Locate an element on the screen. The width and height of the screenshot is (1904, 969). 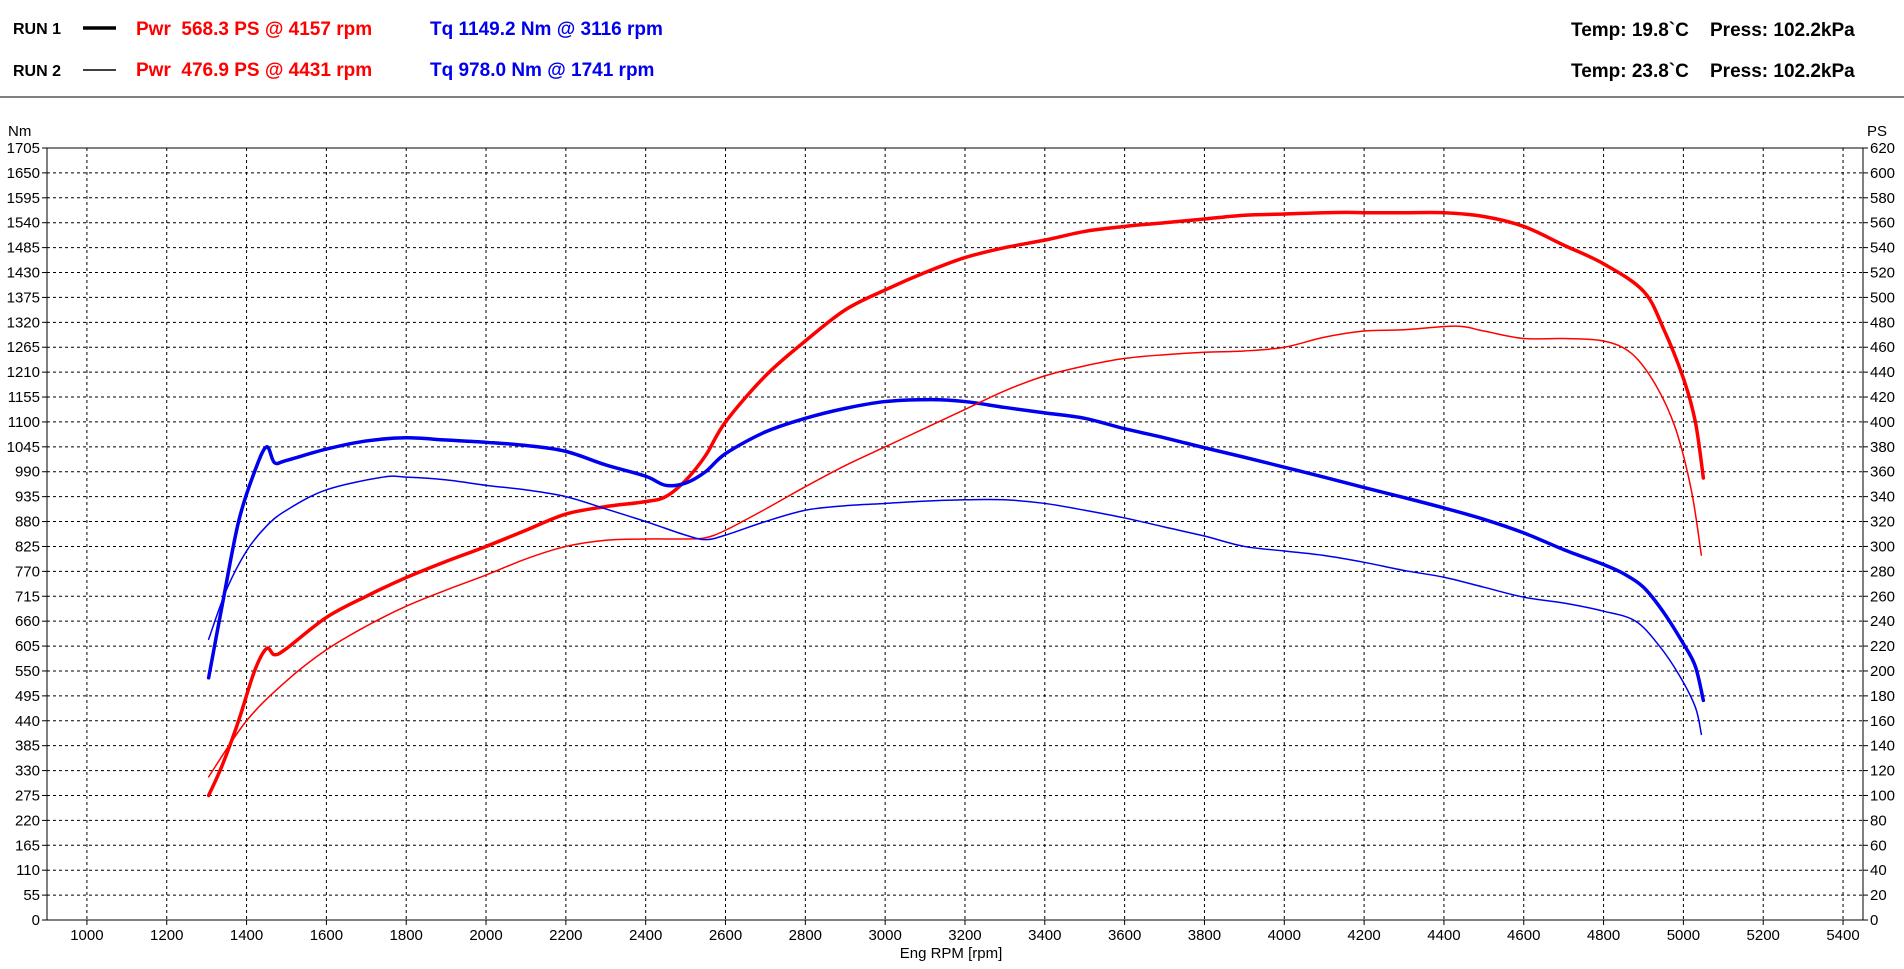
y-right-tick-label: 260 is located at coordinates (1882, 596).